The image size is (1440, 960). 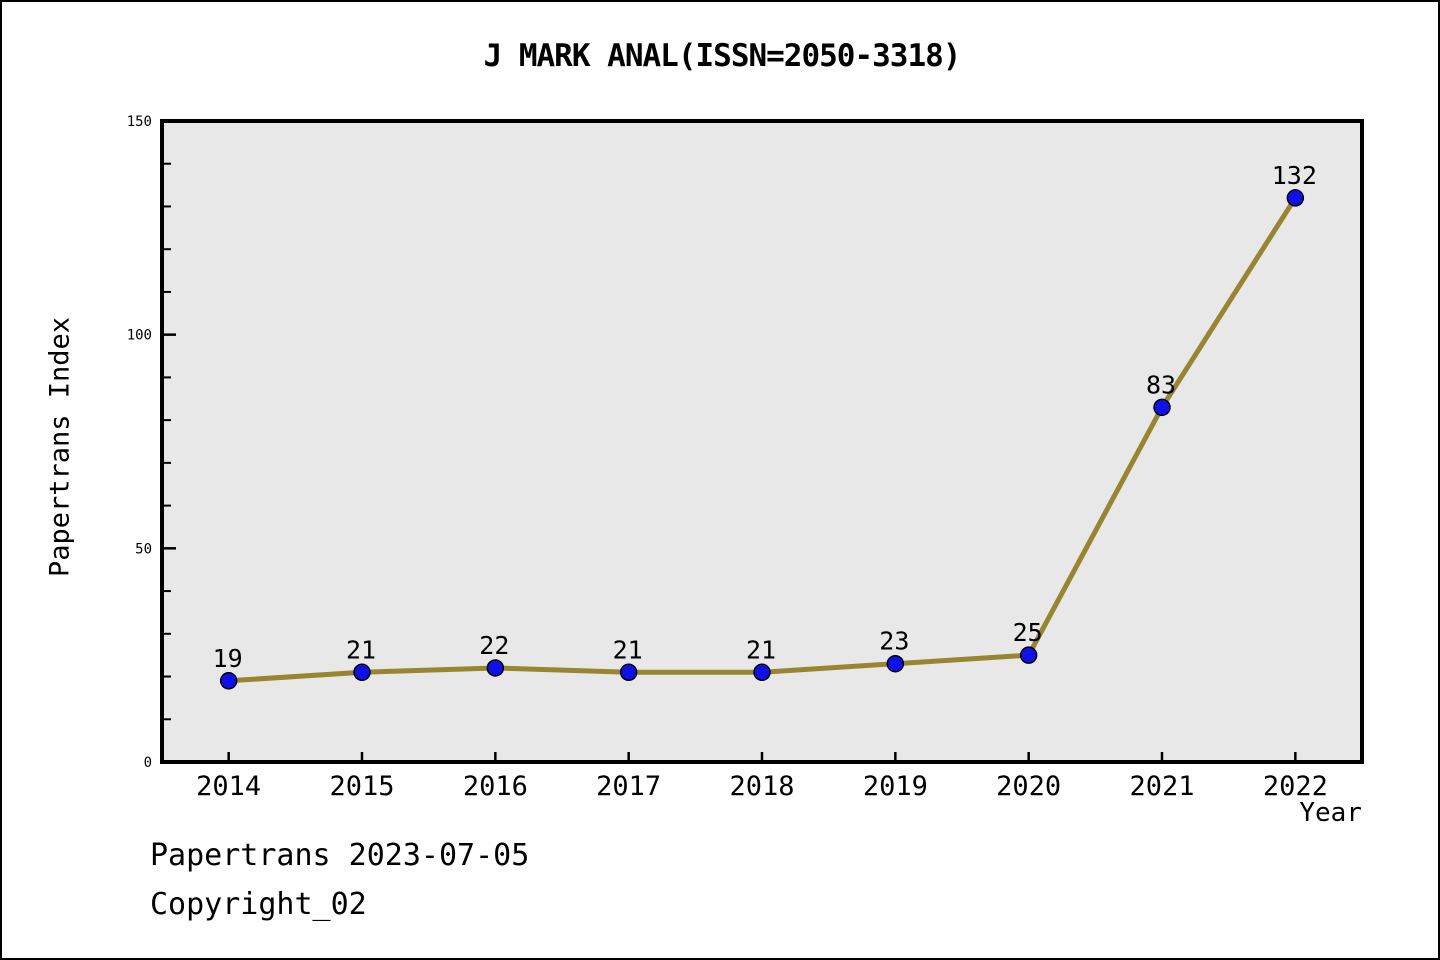 I want to click on x-tick-label: 2018, so click(x=761, y=786).